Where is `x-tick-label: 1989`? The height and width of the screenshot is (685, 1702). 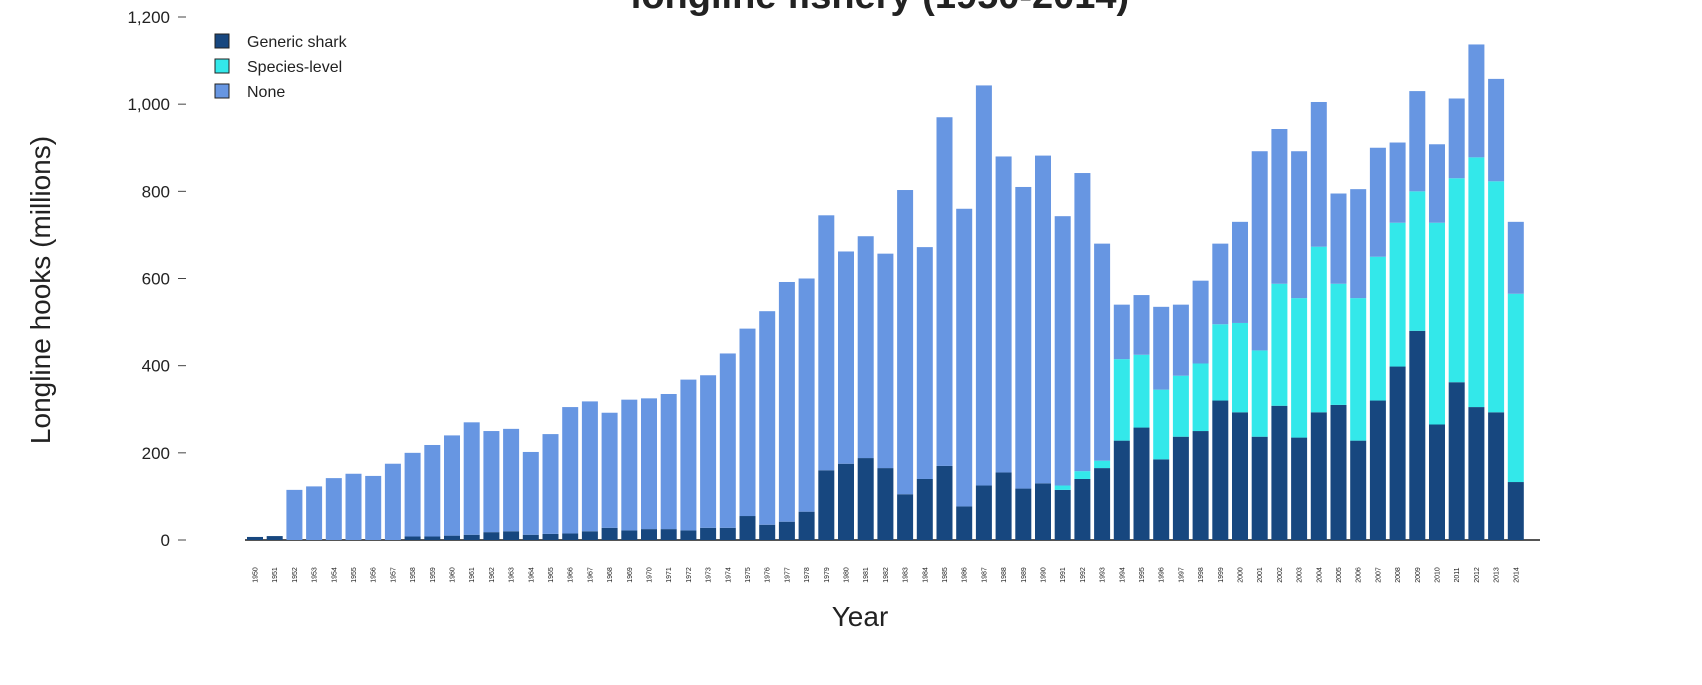
x-tick-label: 1989 is located at coordinates (1024, 575).